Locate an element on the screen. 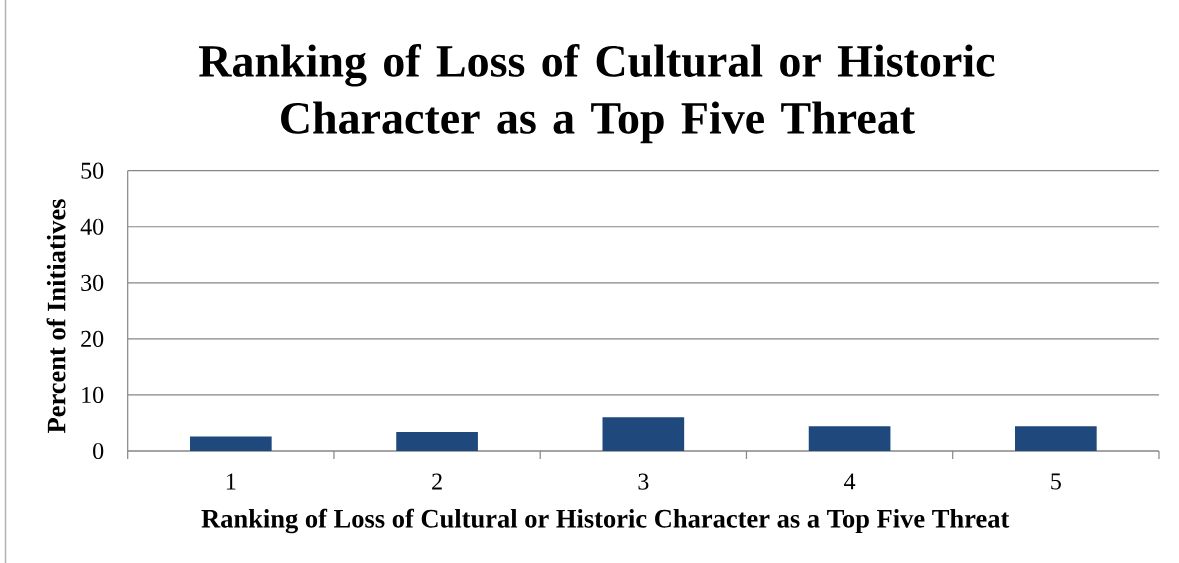  y-tick-label: 10 is located at coordinates (93, 395).